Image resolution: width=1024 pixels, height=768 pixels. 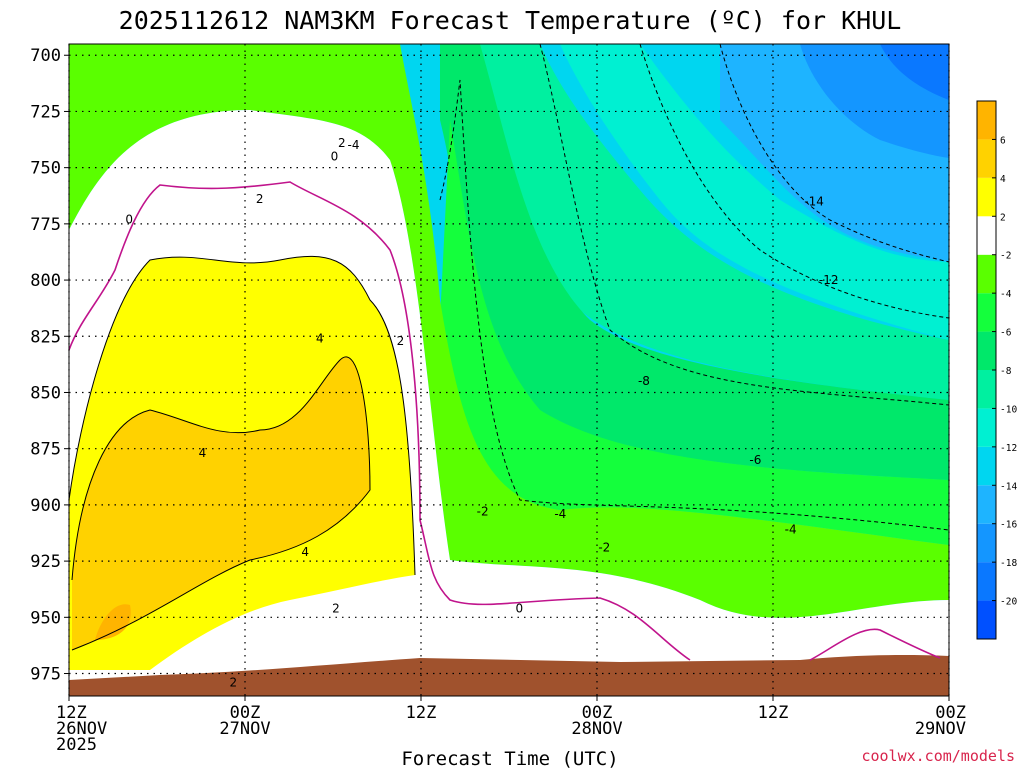 What do you see at coordinates (76, 745) in the screenshot?
I see `x-tick-label: 2025` at bounding box center [76, 745].